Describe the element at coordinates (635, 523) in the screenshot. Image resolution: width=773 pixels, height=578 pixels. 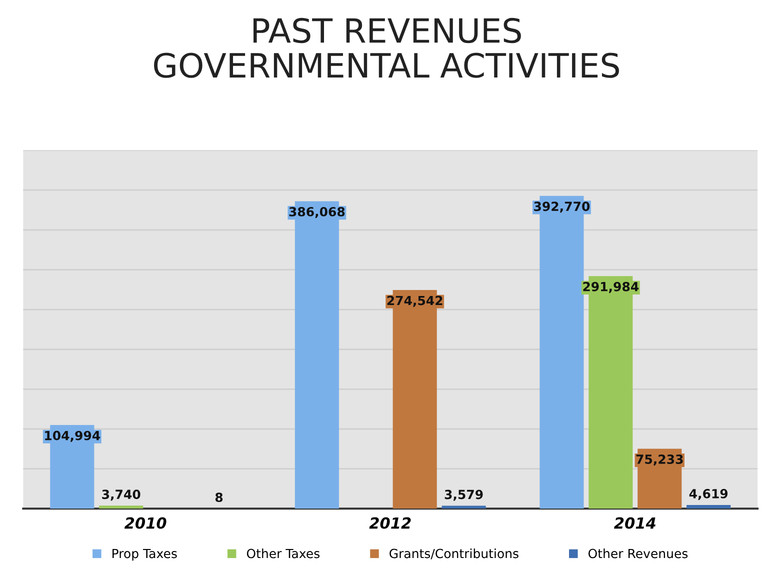
I see `x-tick-label: 2014` at that location.